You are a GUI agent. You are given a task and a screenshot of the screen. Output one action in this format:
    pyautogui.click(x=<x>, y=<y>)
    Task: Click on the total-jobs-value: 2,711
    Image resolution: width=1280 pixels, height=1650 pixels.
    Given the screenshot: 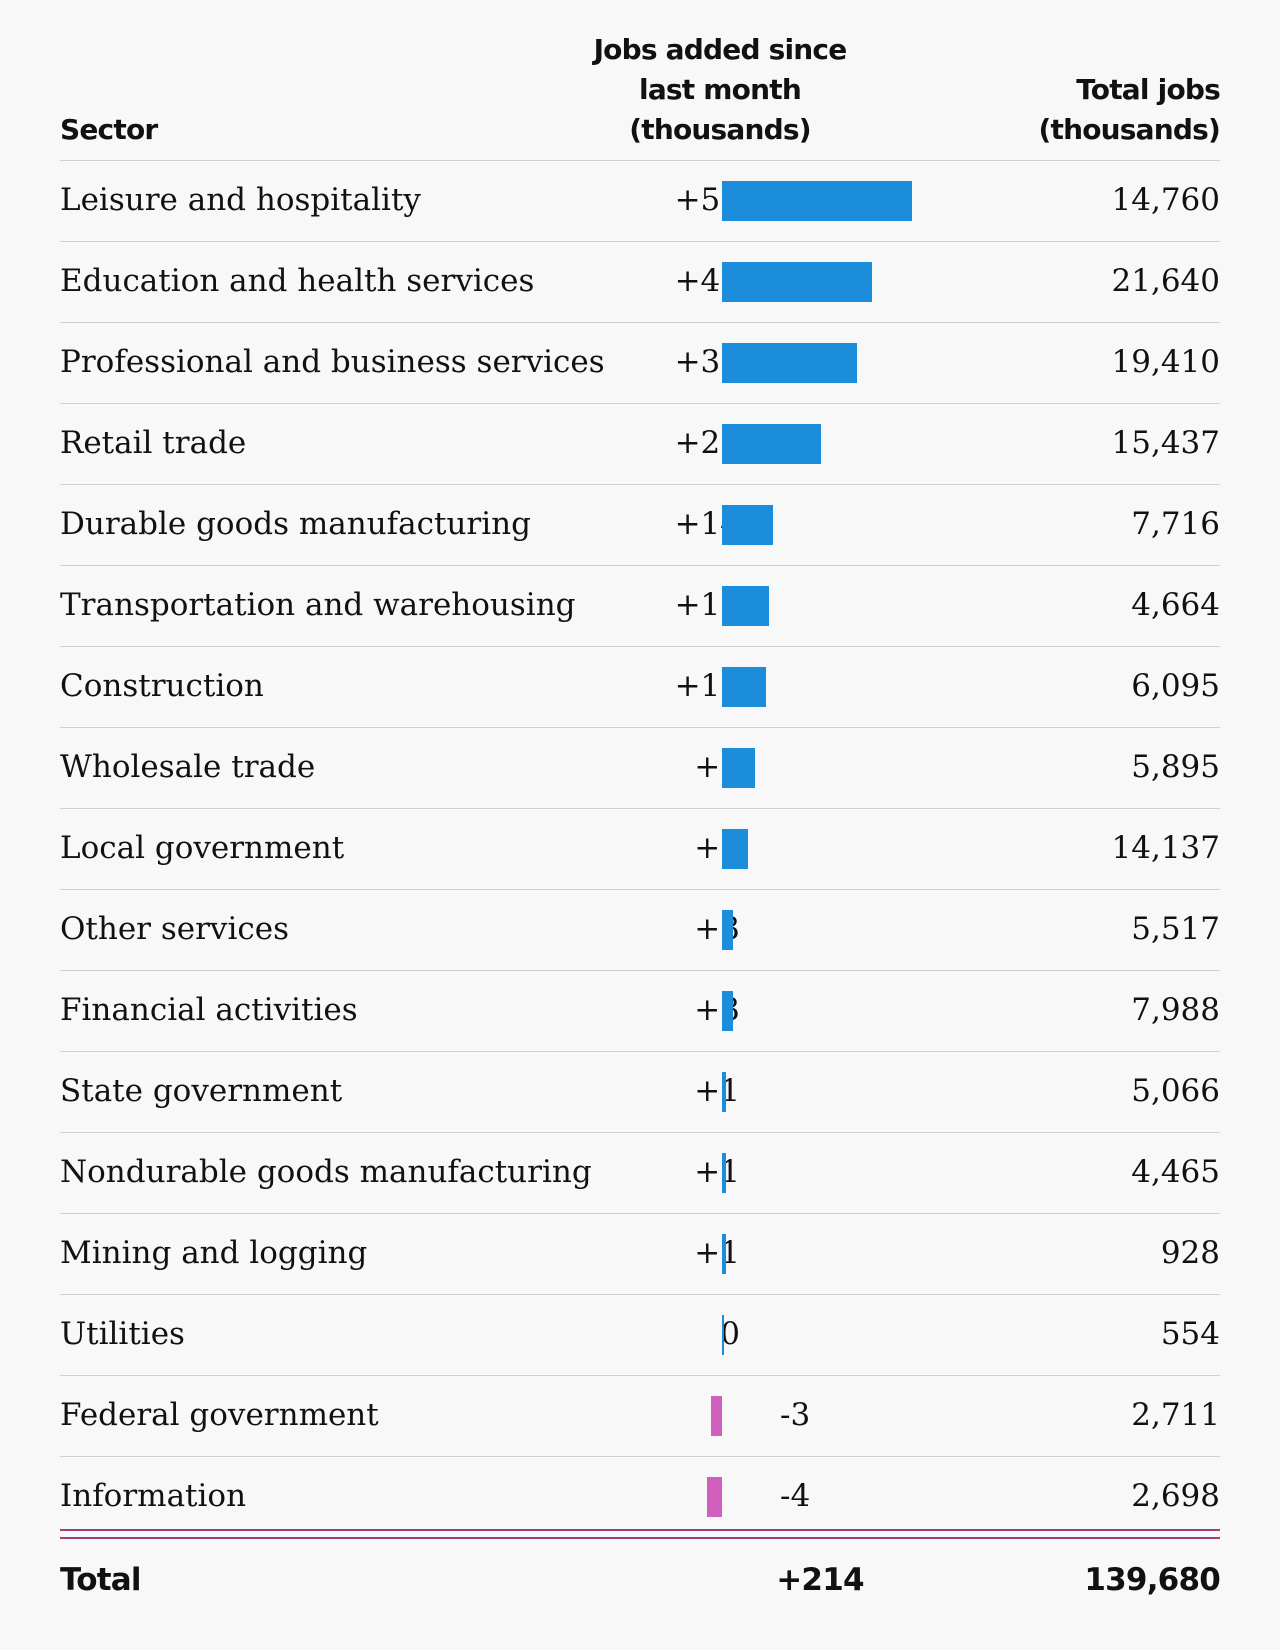 What is the action you would take?
    pyautogui.click(x=1175, y=1415)
    